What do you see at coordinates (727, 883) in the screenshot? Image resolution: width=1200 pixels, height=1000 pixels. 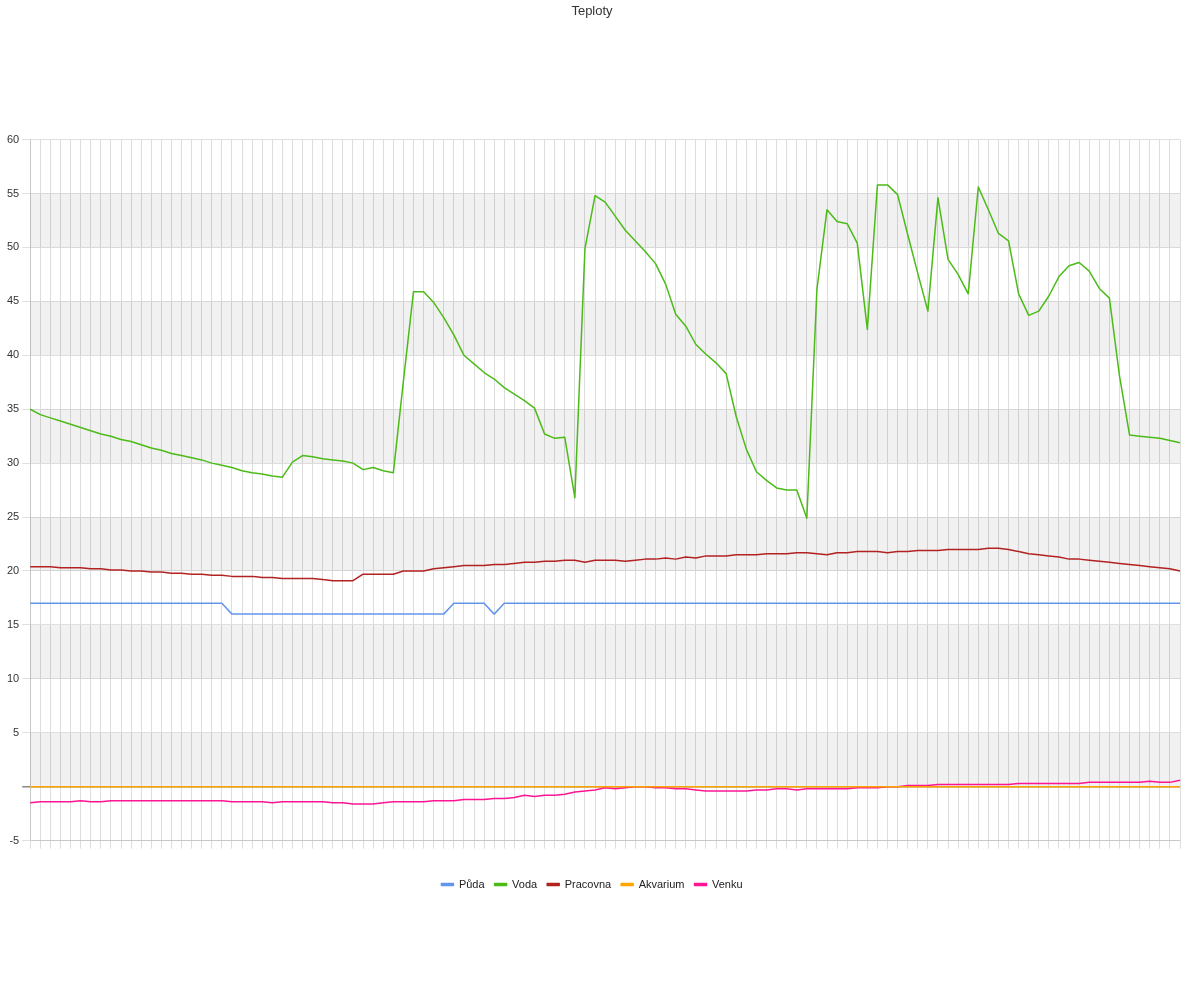 I see `legend-label: Venku` at bounding box center [727, 883].